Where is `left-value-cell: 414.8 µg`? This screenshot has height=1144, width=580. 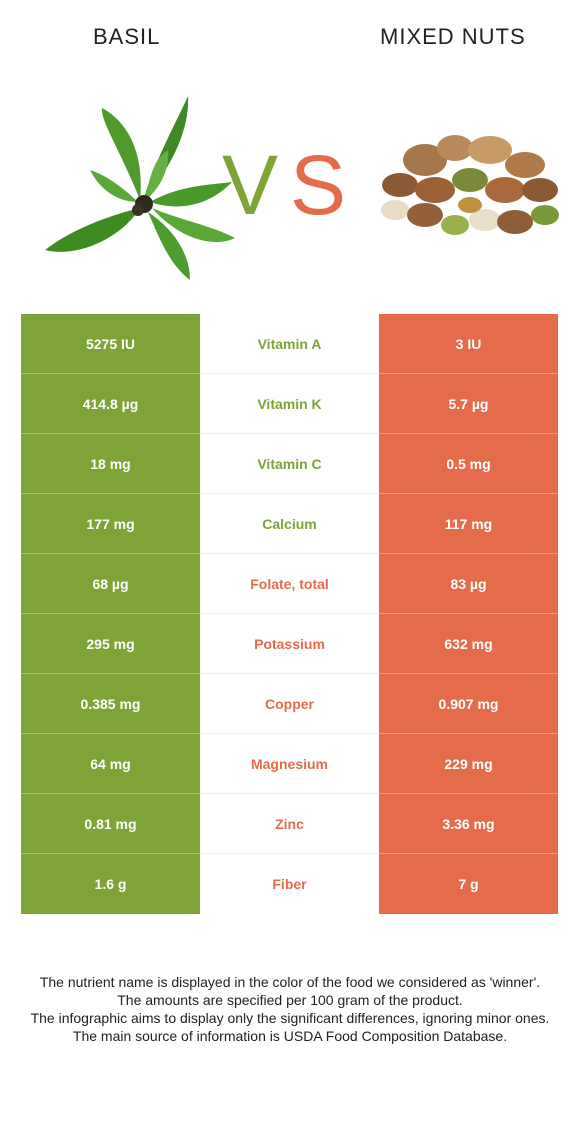
left-value-cell: 414.8 µg is located at coordinates (110, 404).